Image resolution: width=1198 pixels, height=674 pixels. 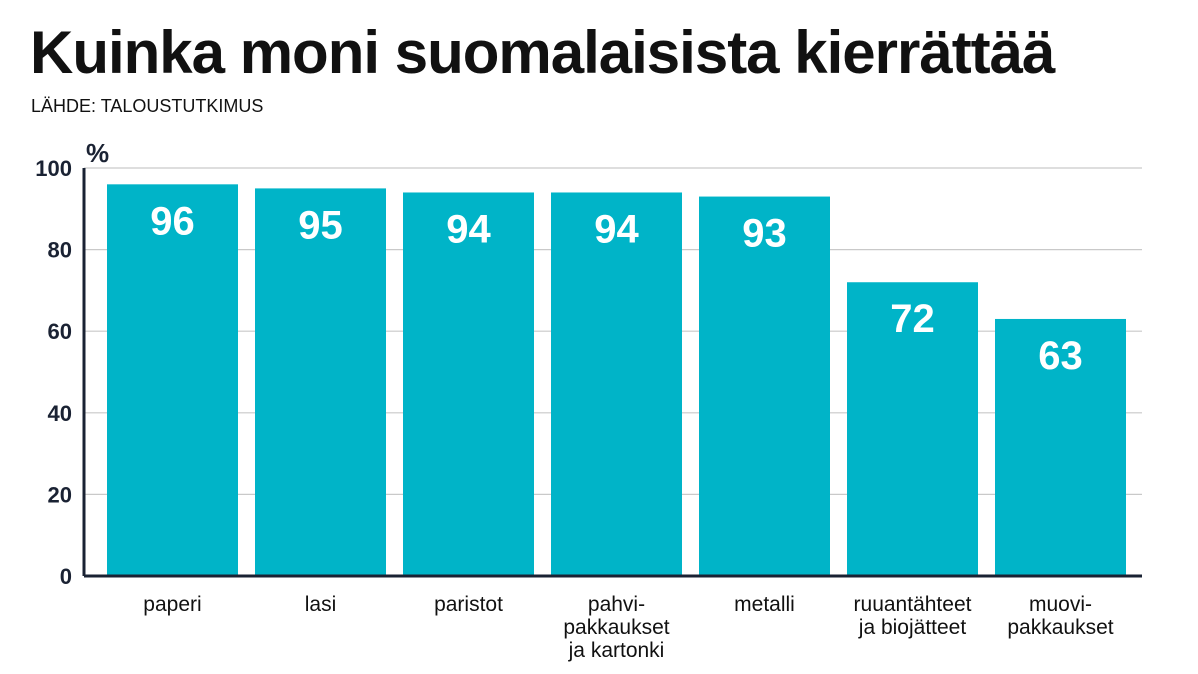 I want to click on bar-value-label: 93, so click(x=764, y=234).